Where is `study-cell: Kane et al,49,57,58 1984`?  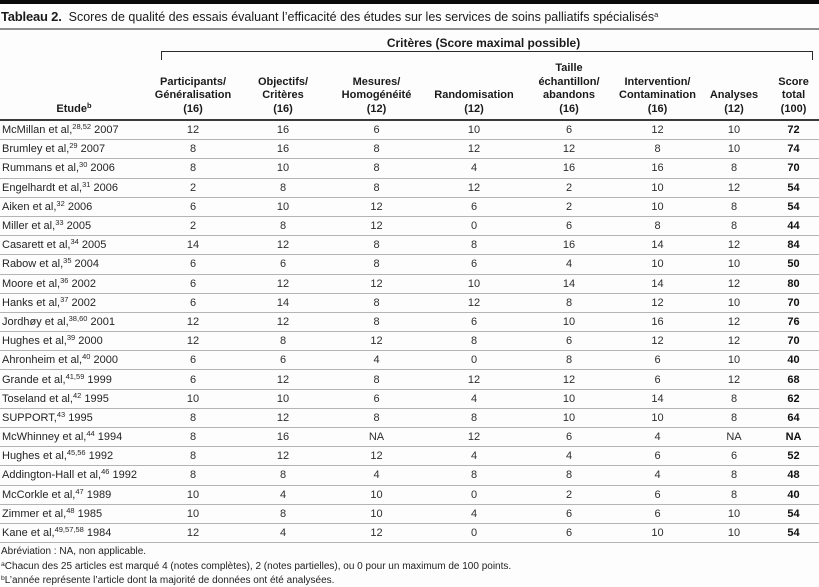
study-cell: Kane et al,49,57,58 1984 is located at coordinates (74, 533).